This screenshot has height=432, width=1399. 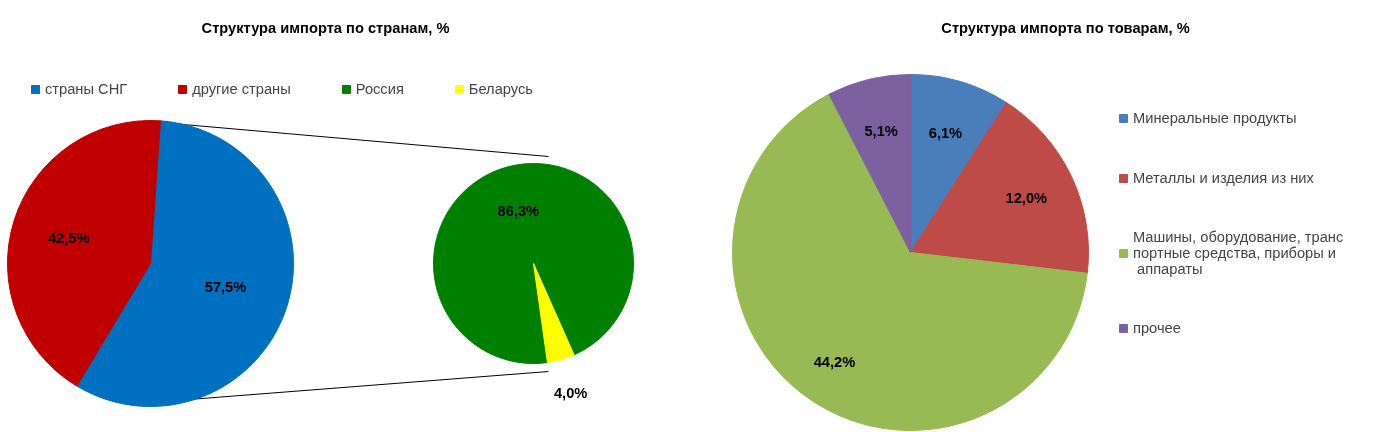 I want to click on legend-label: страны СНГ, so click(x=86, y=89).